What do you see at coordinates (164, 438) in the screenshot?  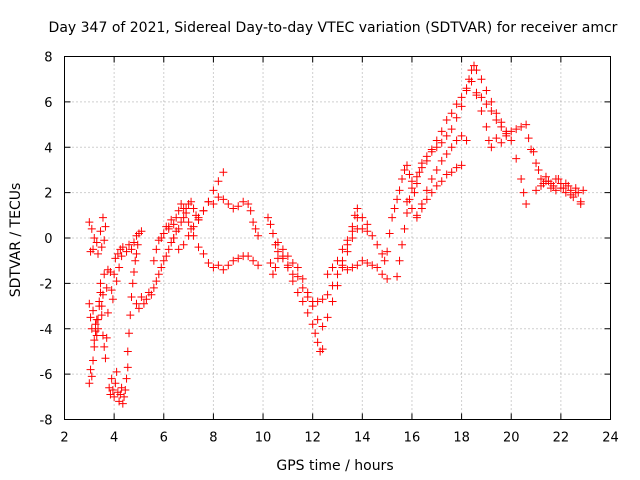 I see `x-tick-label: 6` at bounding box center [164, 438].